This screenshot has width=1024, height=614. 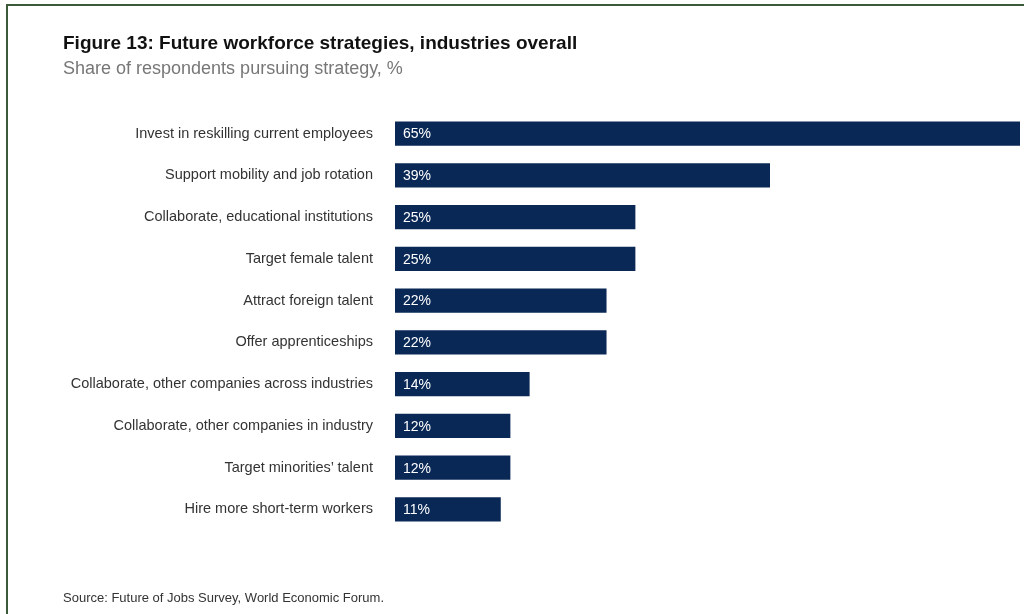 What do you see at coordinates (298, 466) in the screenshot?
I see `y-tick-label: Target minorities’ talent` at bounding box center [298, 466].